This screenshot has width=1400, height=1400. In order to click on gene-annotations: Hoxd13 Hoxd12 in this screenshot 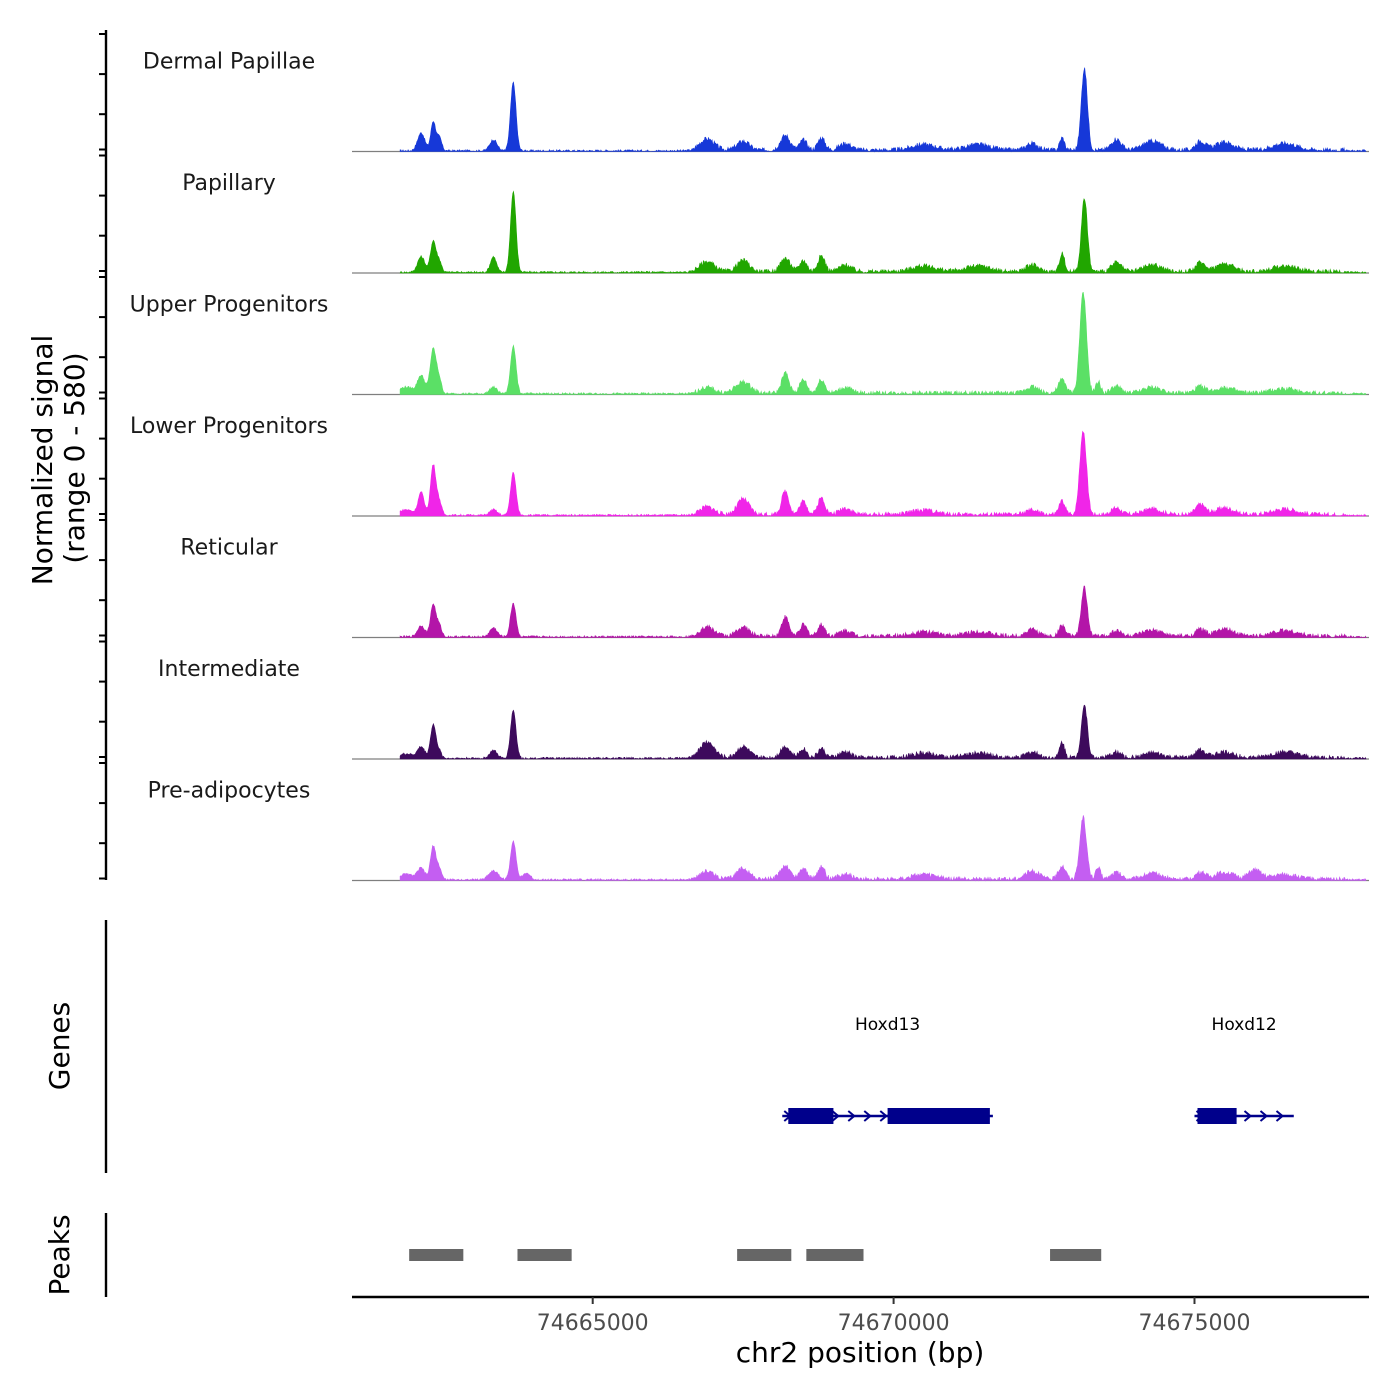, I will do `click(1038, 1069)`.